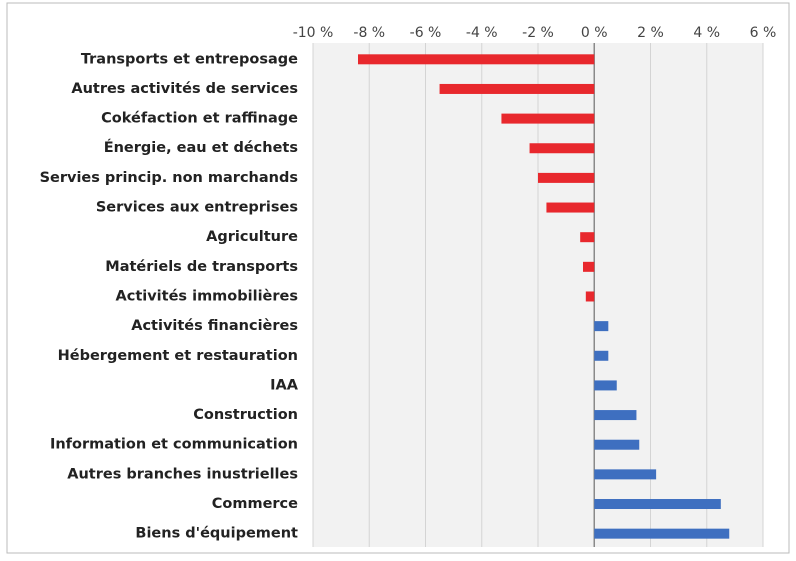  I want to click on category-label: Matériels de transports, so click(201, 267).